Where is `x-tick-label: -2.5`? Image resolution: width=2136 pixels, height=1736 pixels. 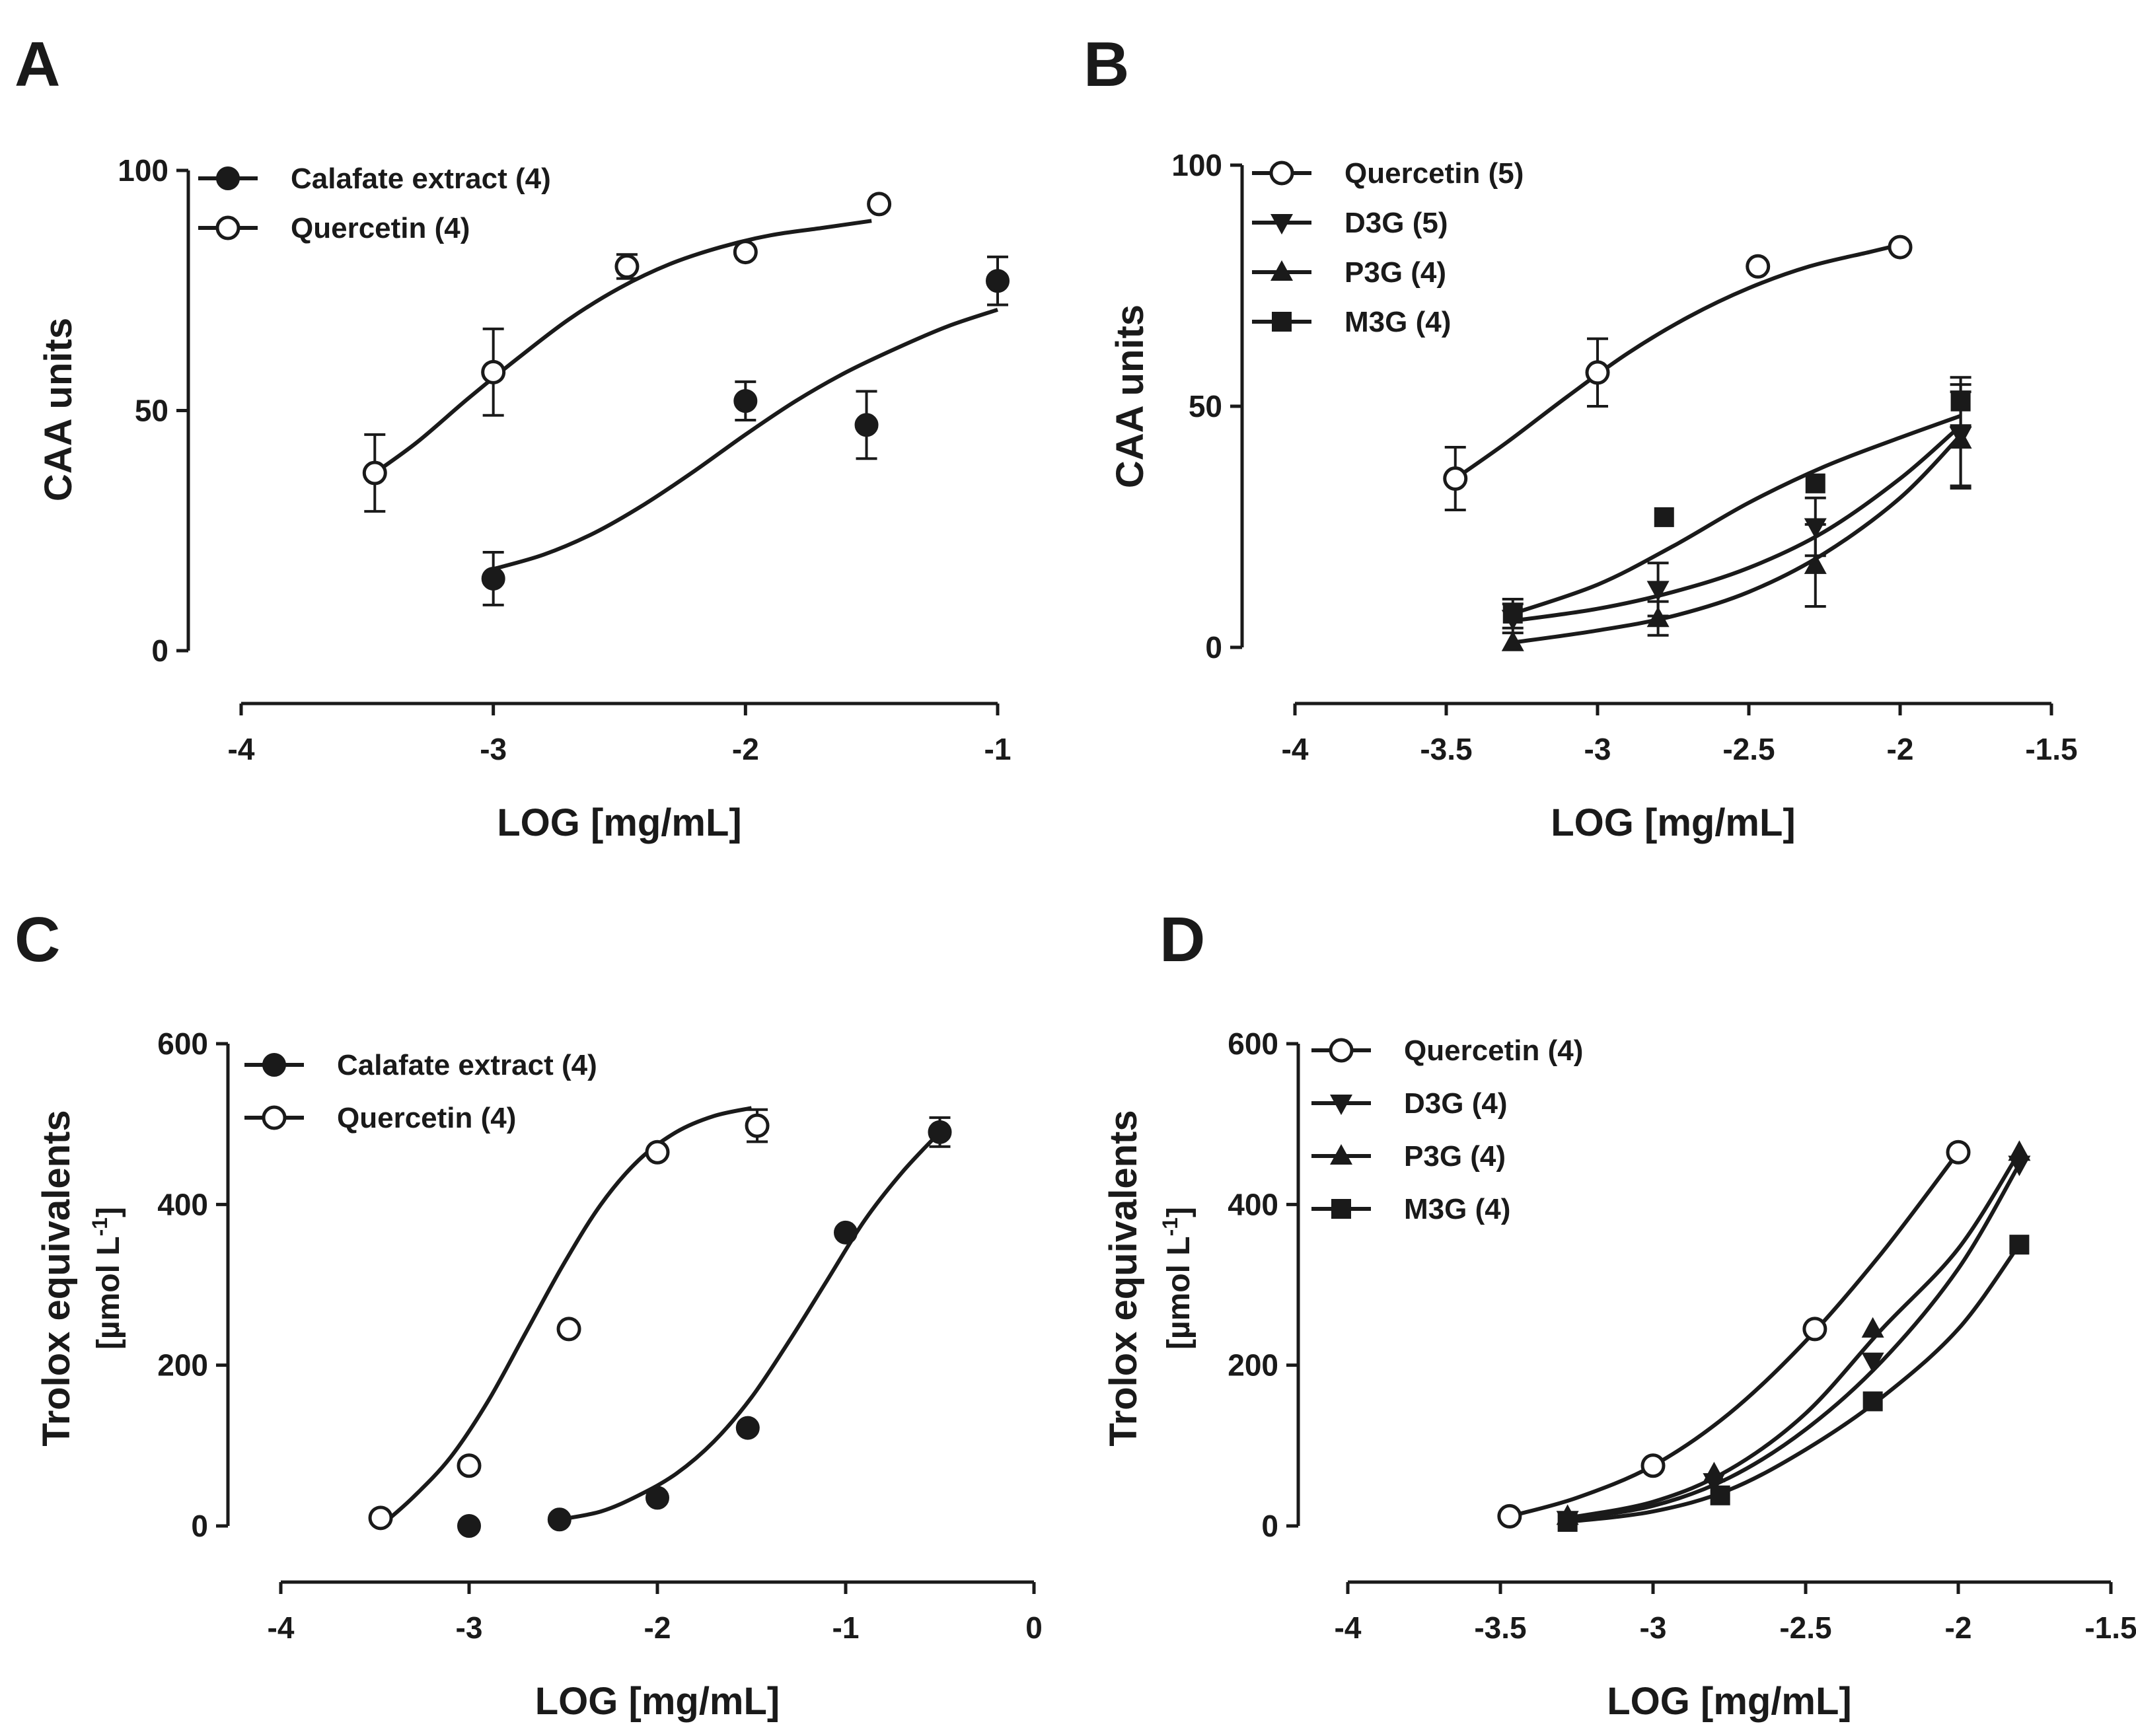
x-tick-label: -2.5 is located at coordinates (1805, 1627).